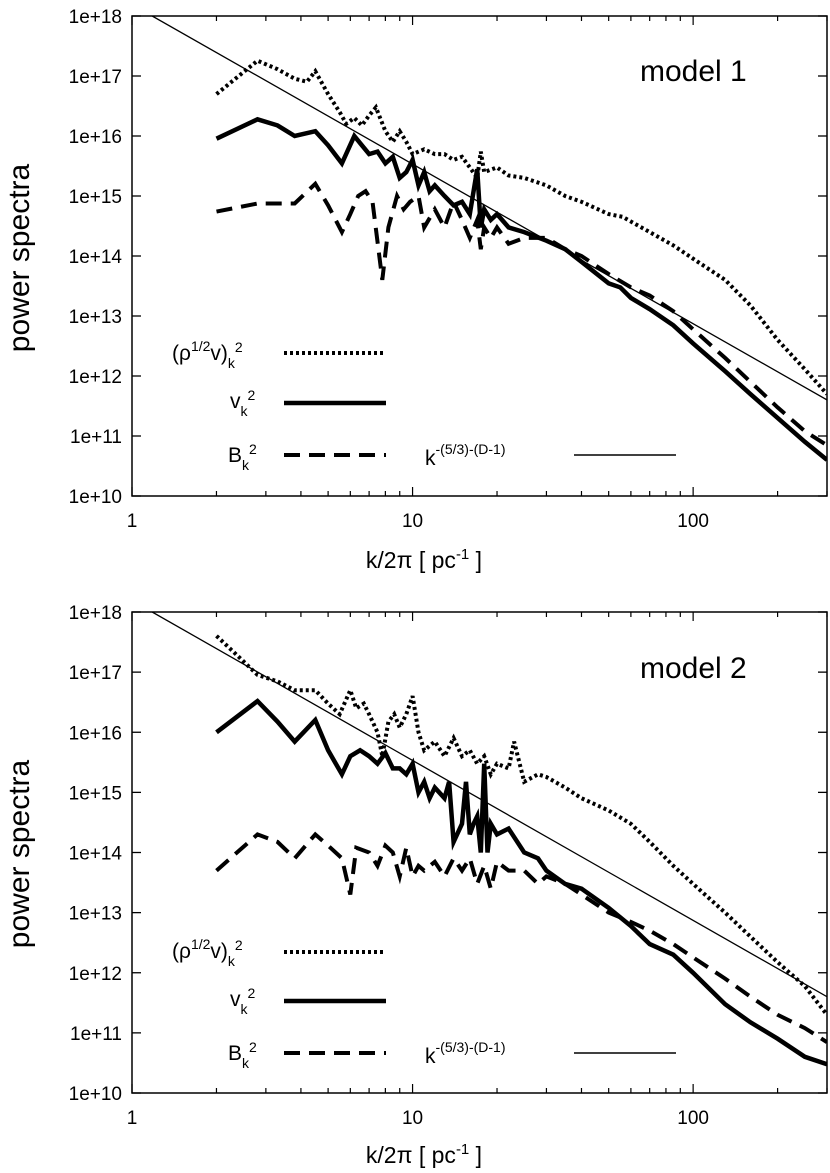  What do you see at coordinates (19, 257) in the screenshot?
I see `y-axis-title-model-1: power spectra` at bounding box center [19, 257].